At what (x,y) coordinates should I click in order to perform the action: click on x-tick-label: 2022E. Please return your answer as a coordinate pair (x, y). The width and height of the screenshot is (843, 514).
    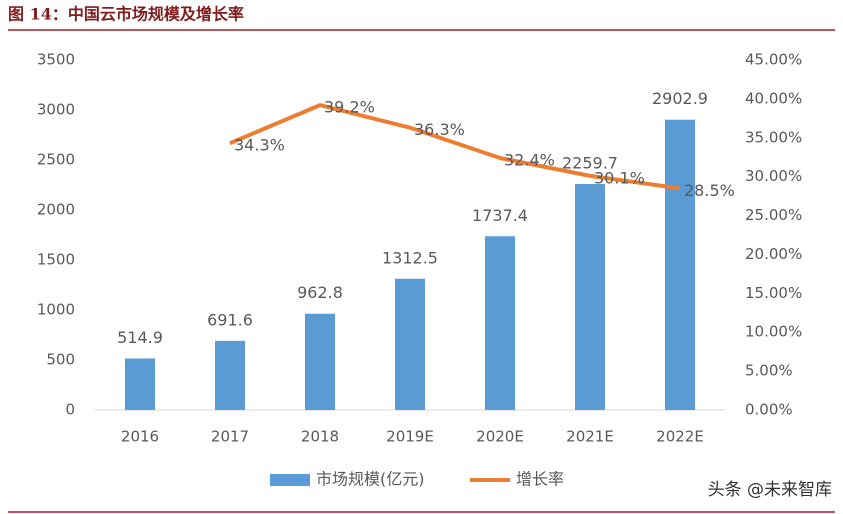
    Looking at the image, I should click on (680, 437).